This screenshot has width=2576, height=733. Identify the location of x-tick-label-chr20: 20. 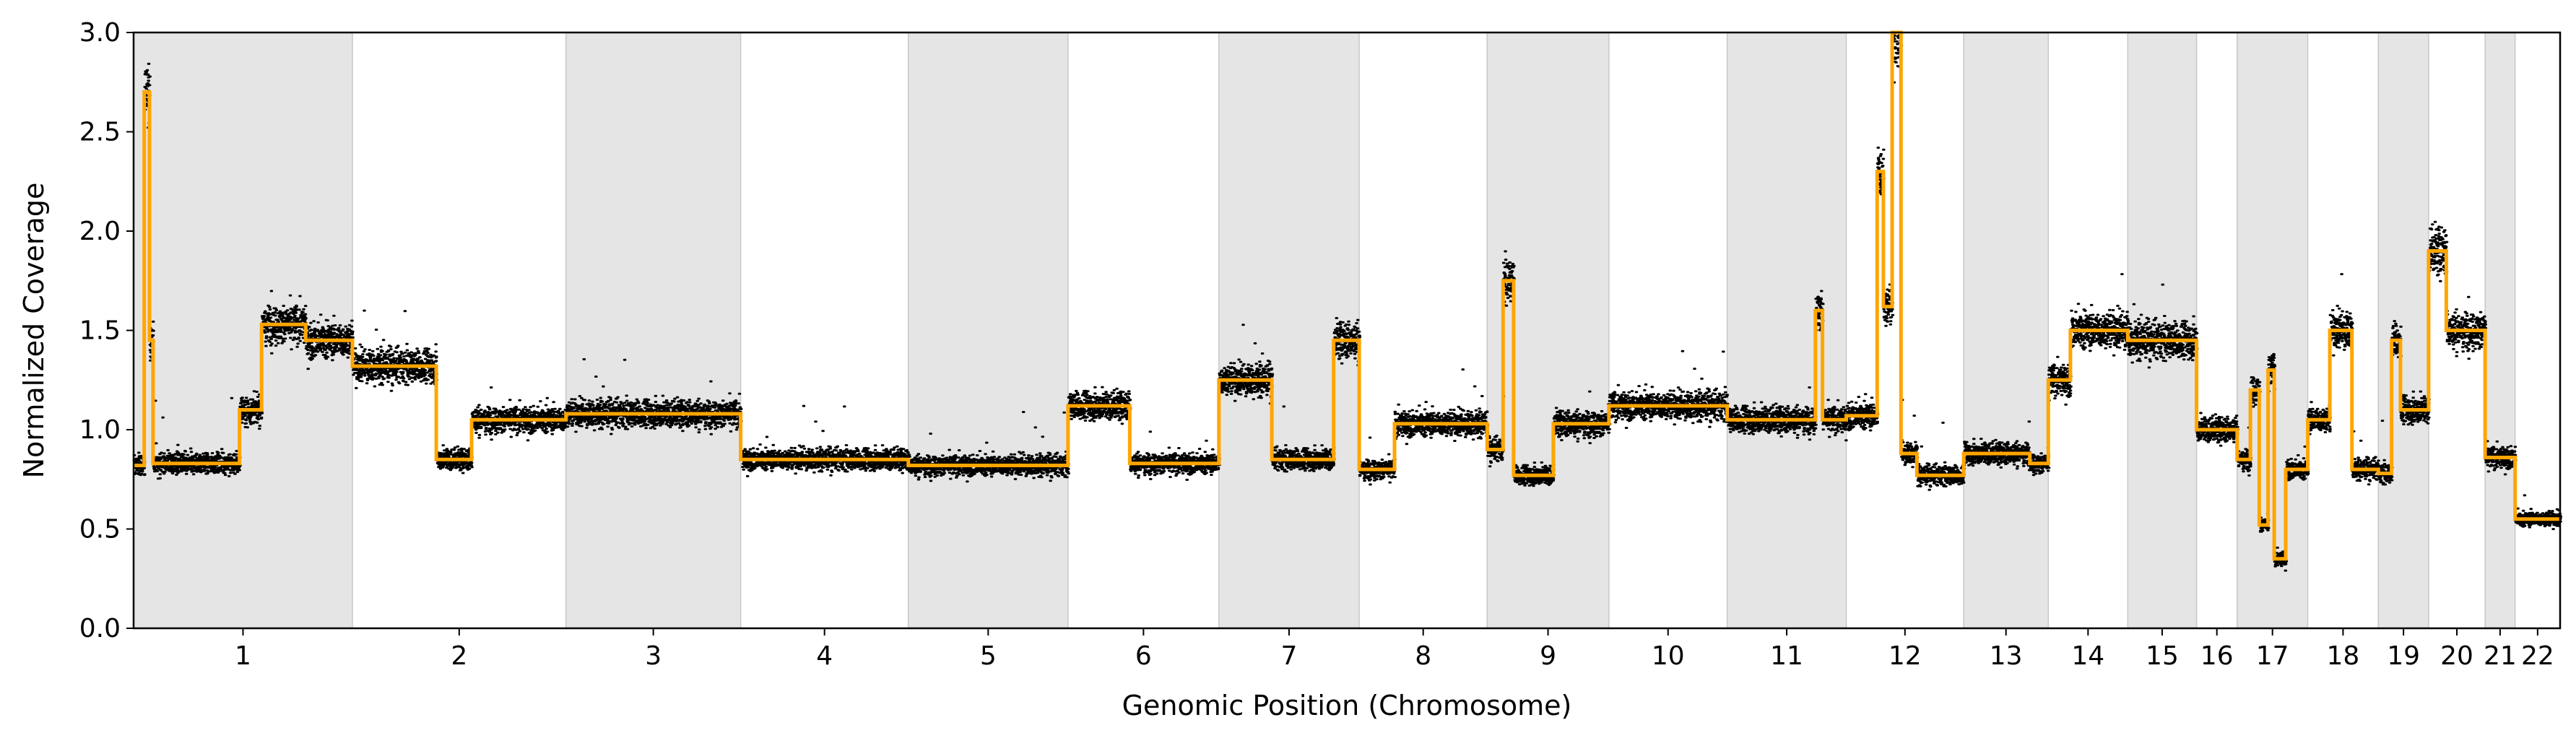
(2456, 656).